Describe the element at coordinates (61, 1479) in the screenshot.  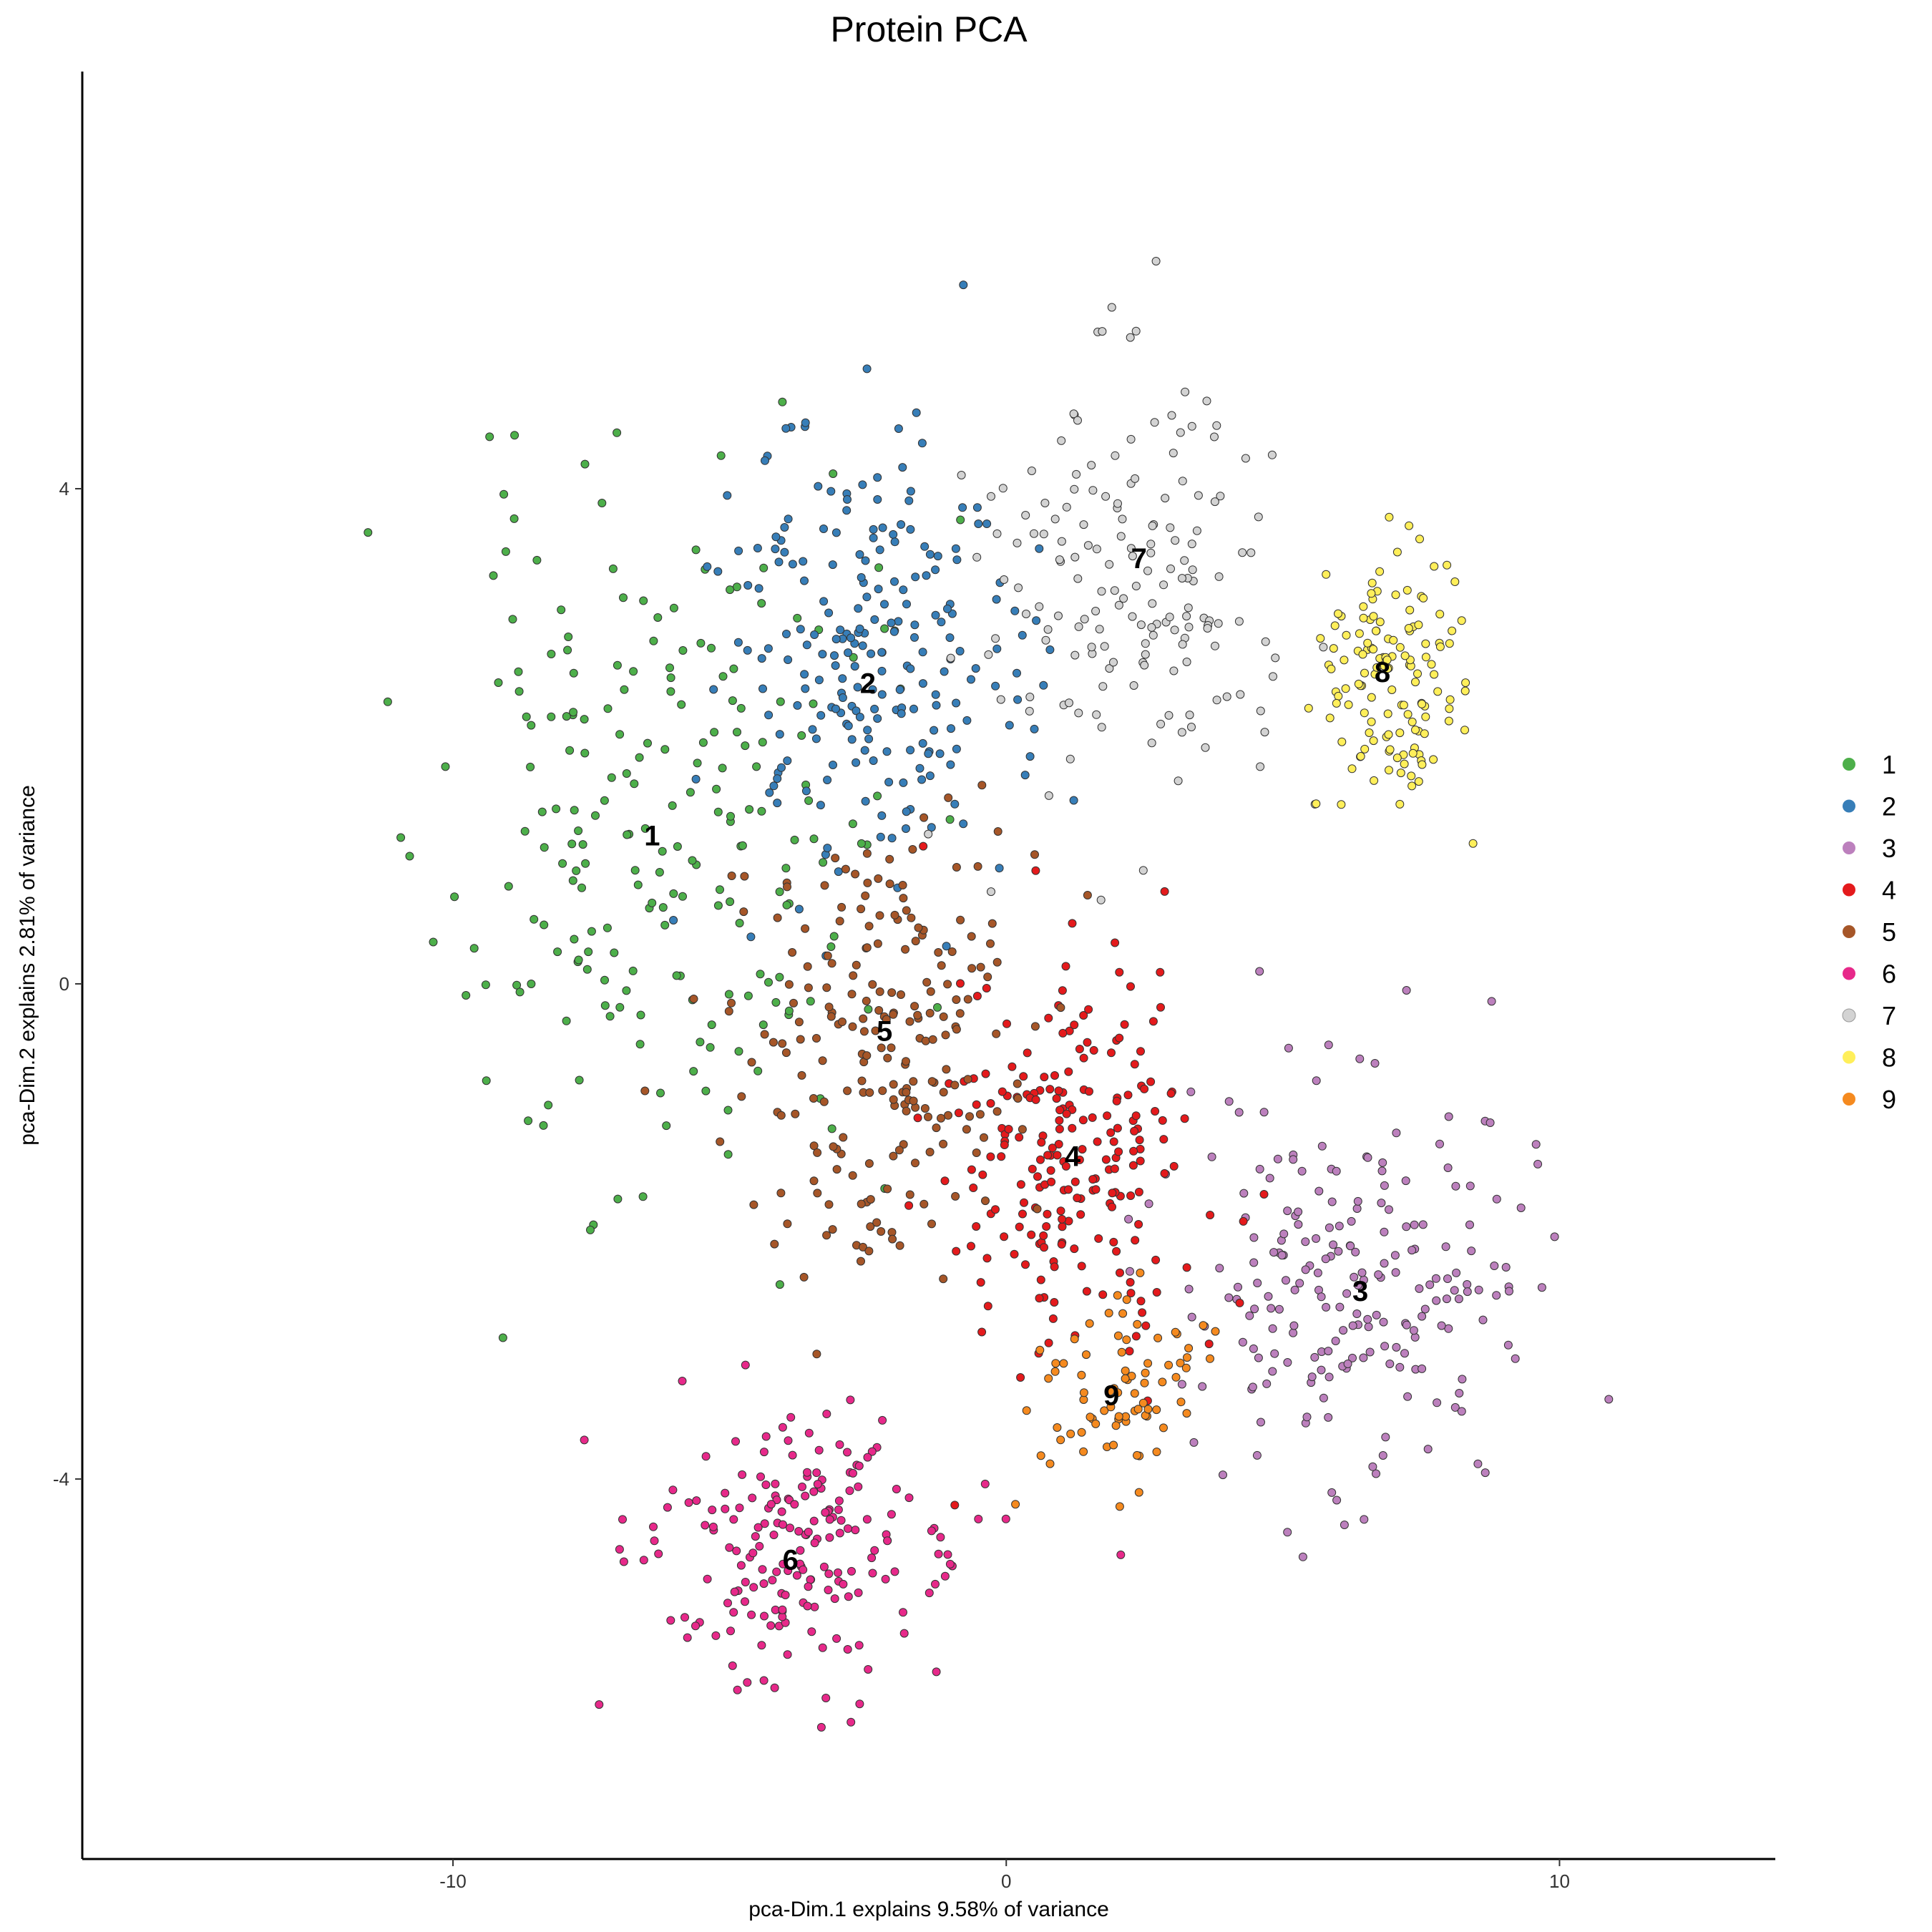
I see `y-tick-label: -4` at that location.